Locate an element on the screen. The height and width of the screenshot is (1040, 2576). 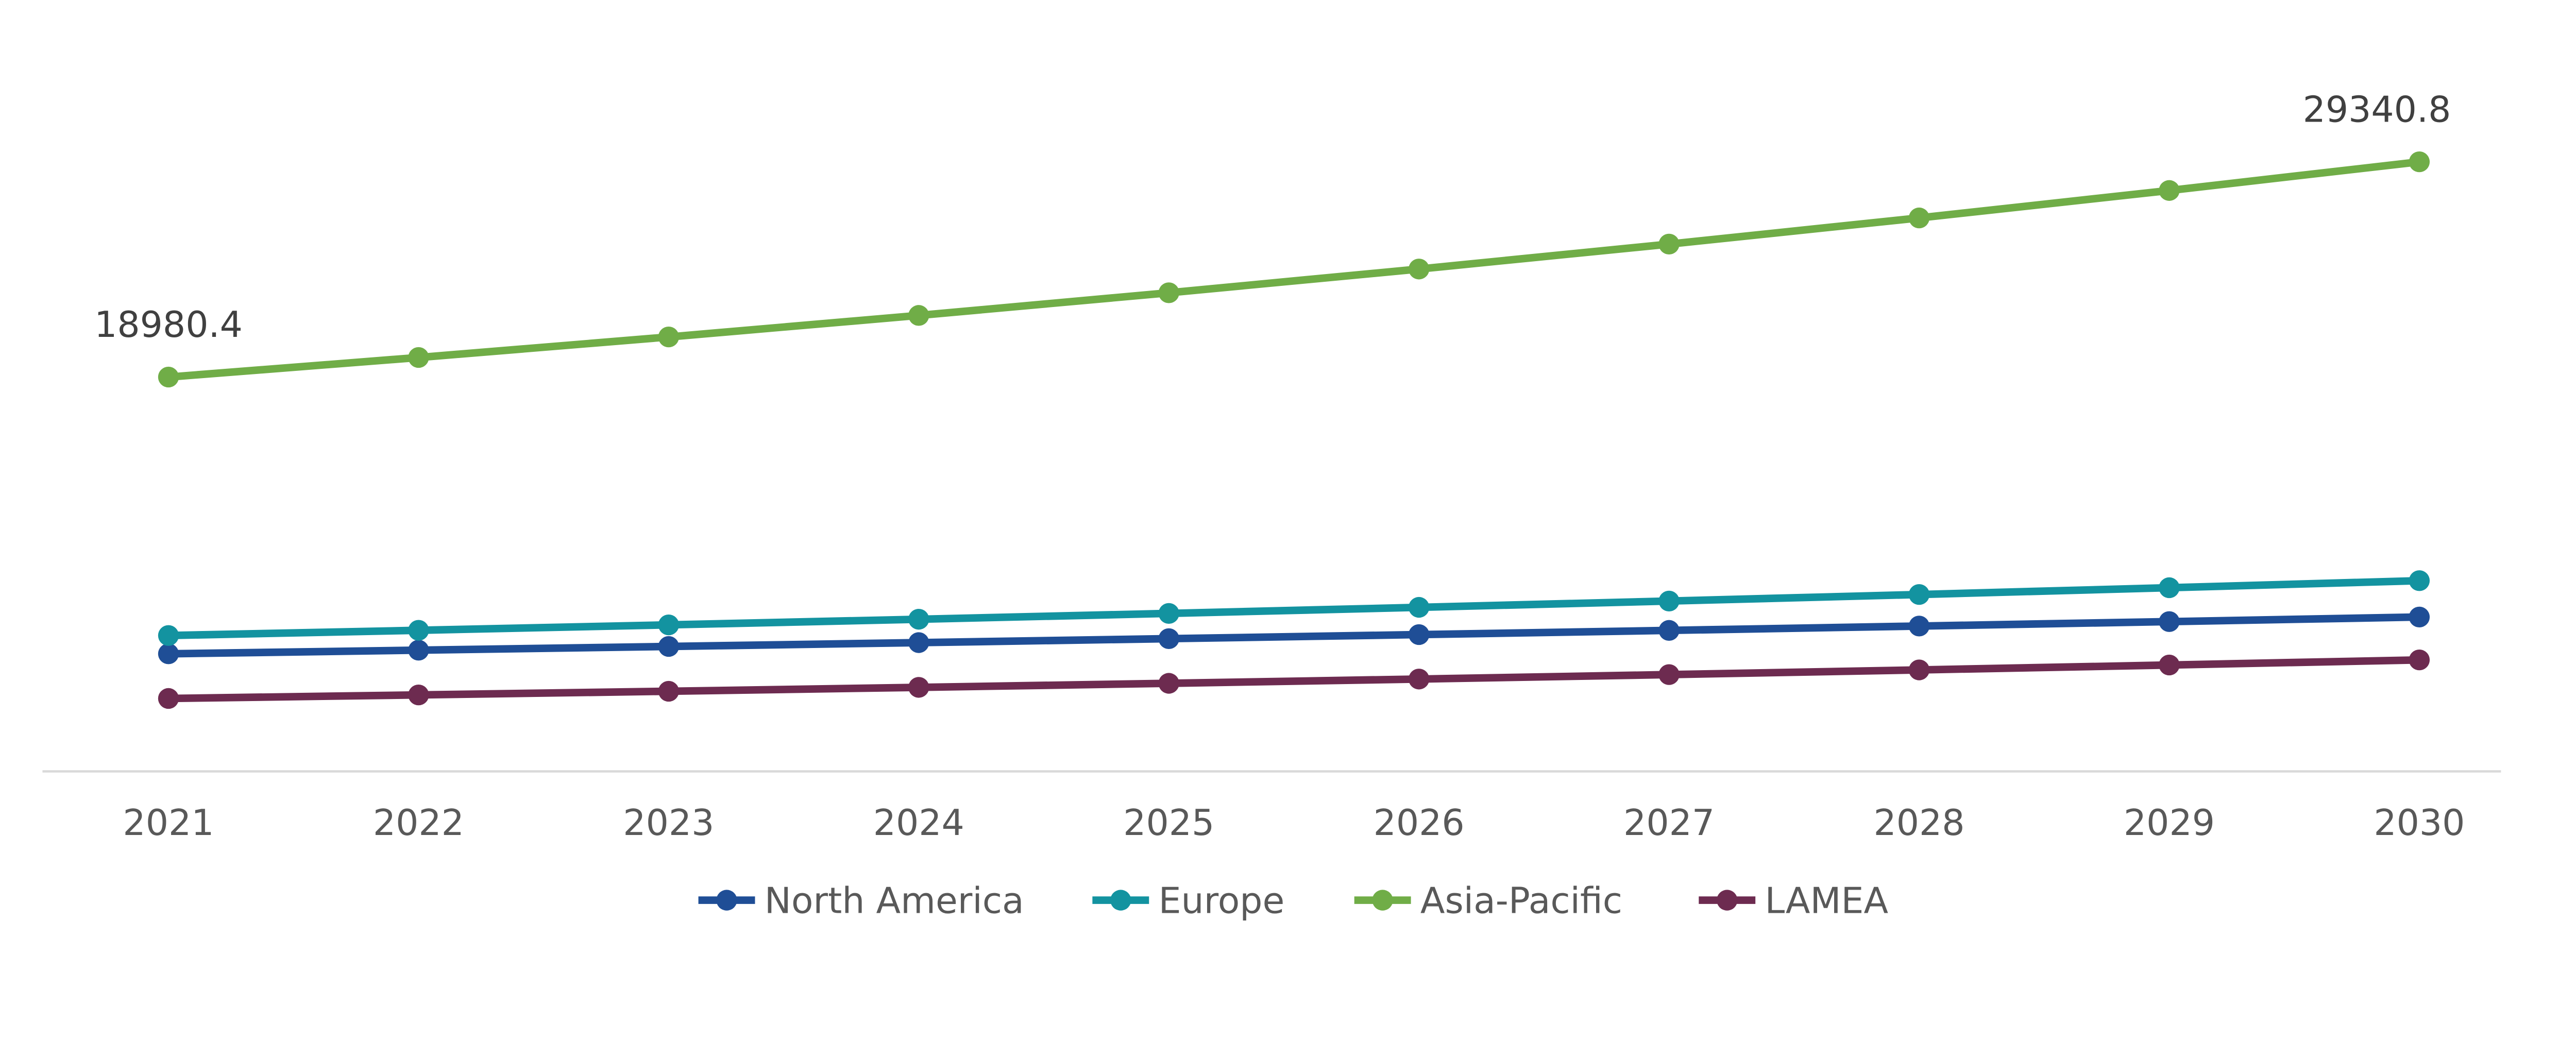
x-tick-label: 2028 is located at coordinates (1918, 823).